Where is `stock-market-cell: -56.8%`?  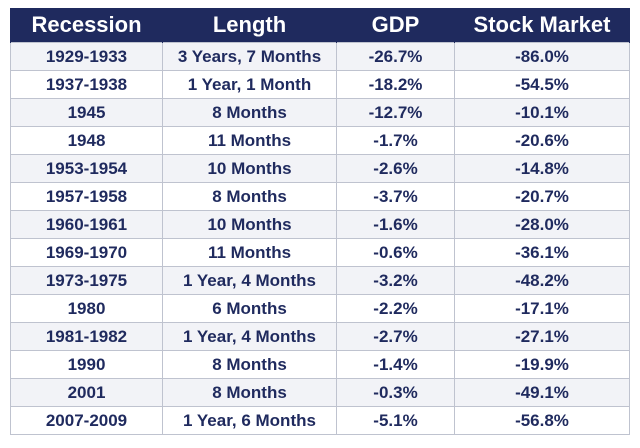 stock-market-cell: -56.8% is located at coordinates (542, 420).